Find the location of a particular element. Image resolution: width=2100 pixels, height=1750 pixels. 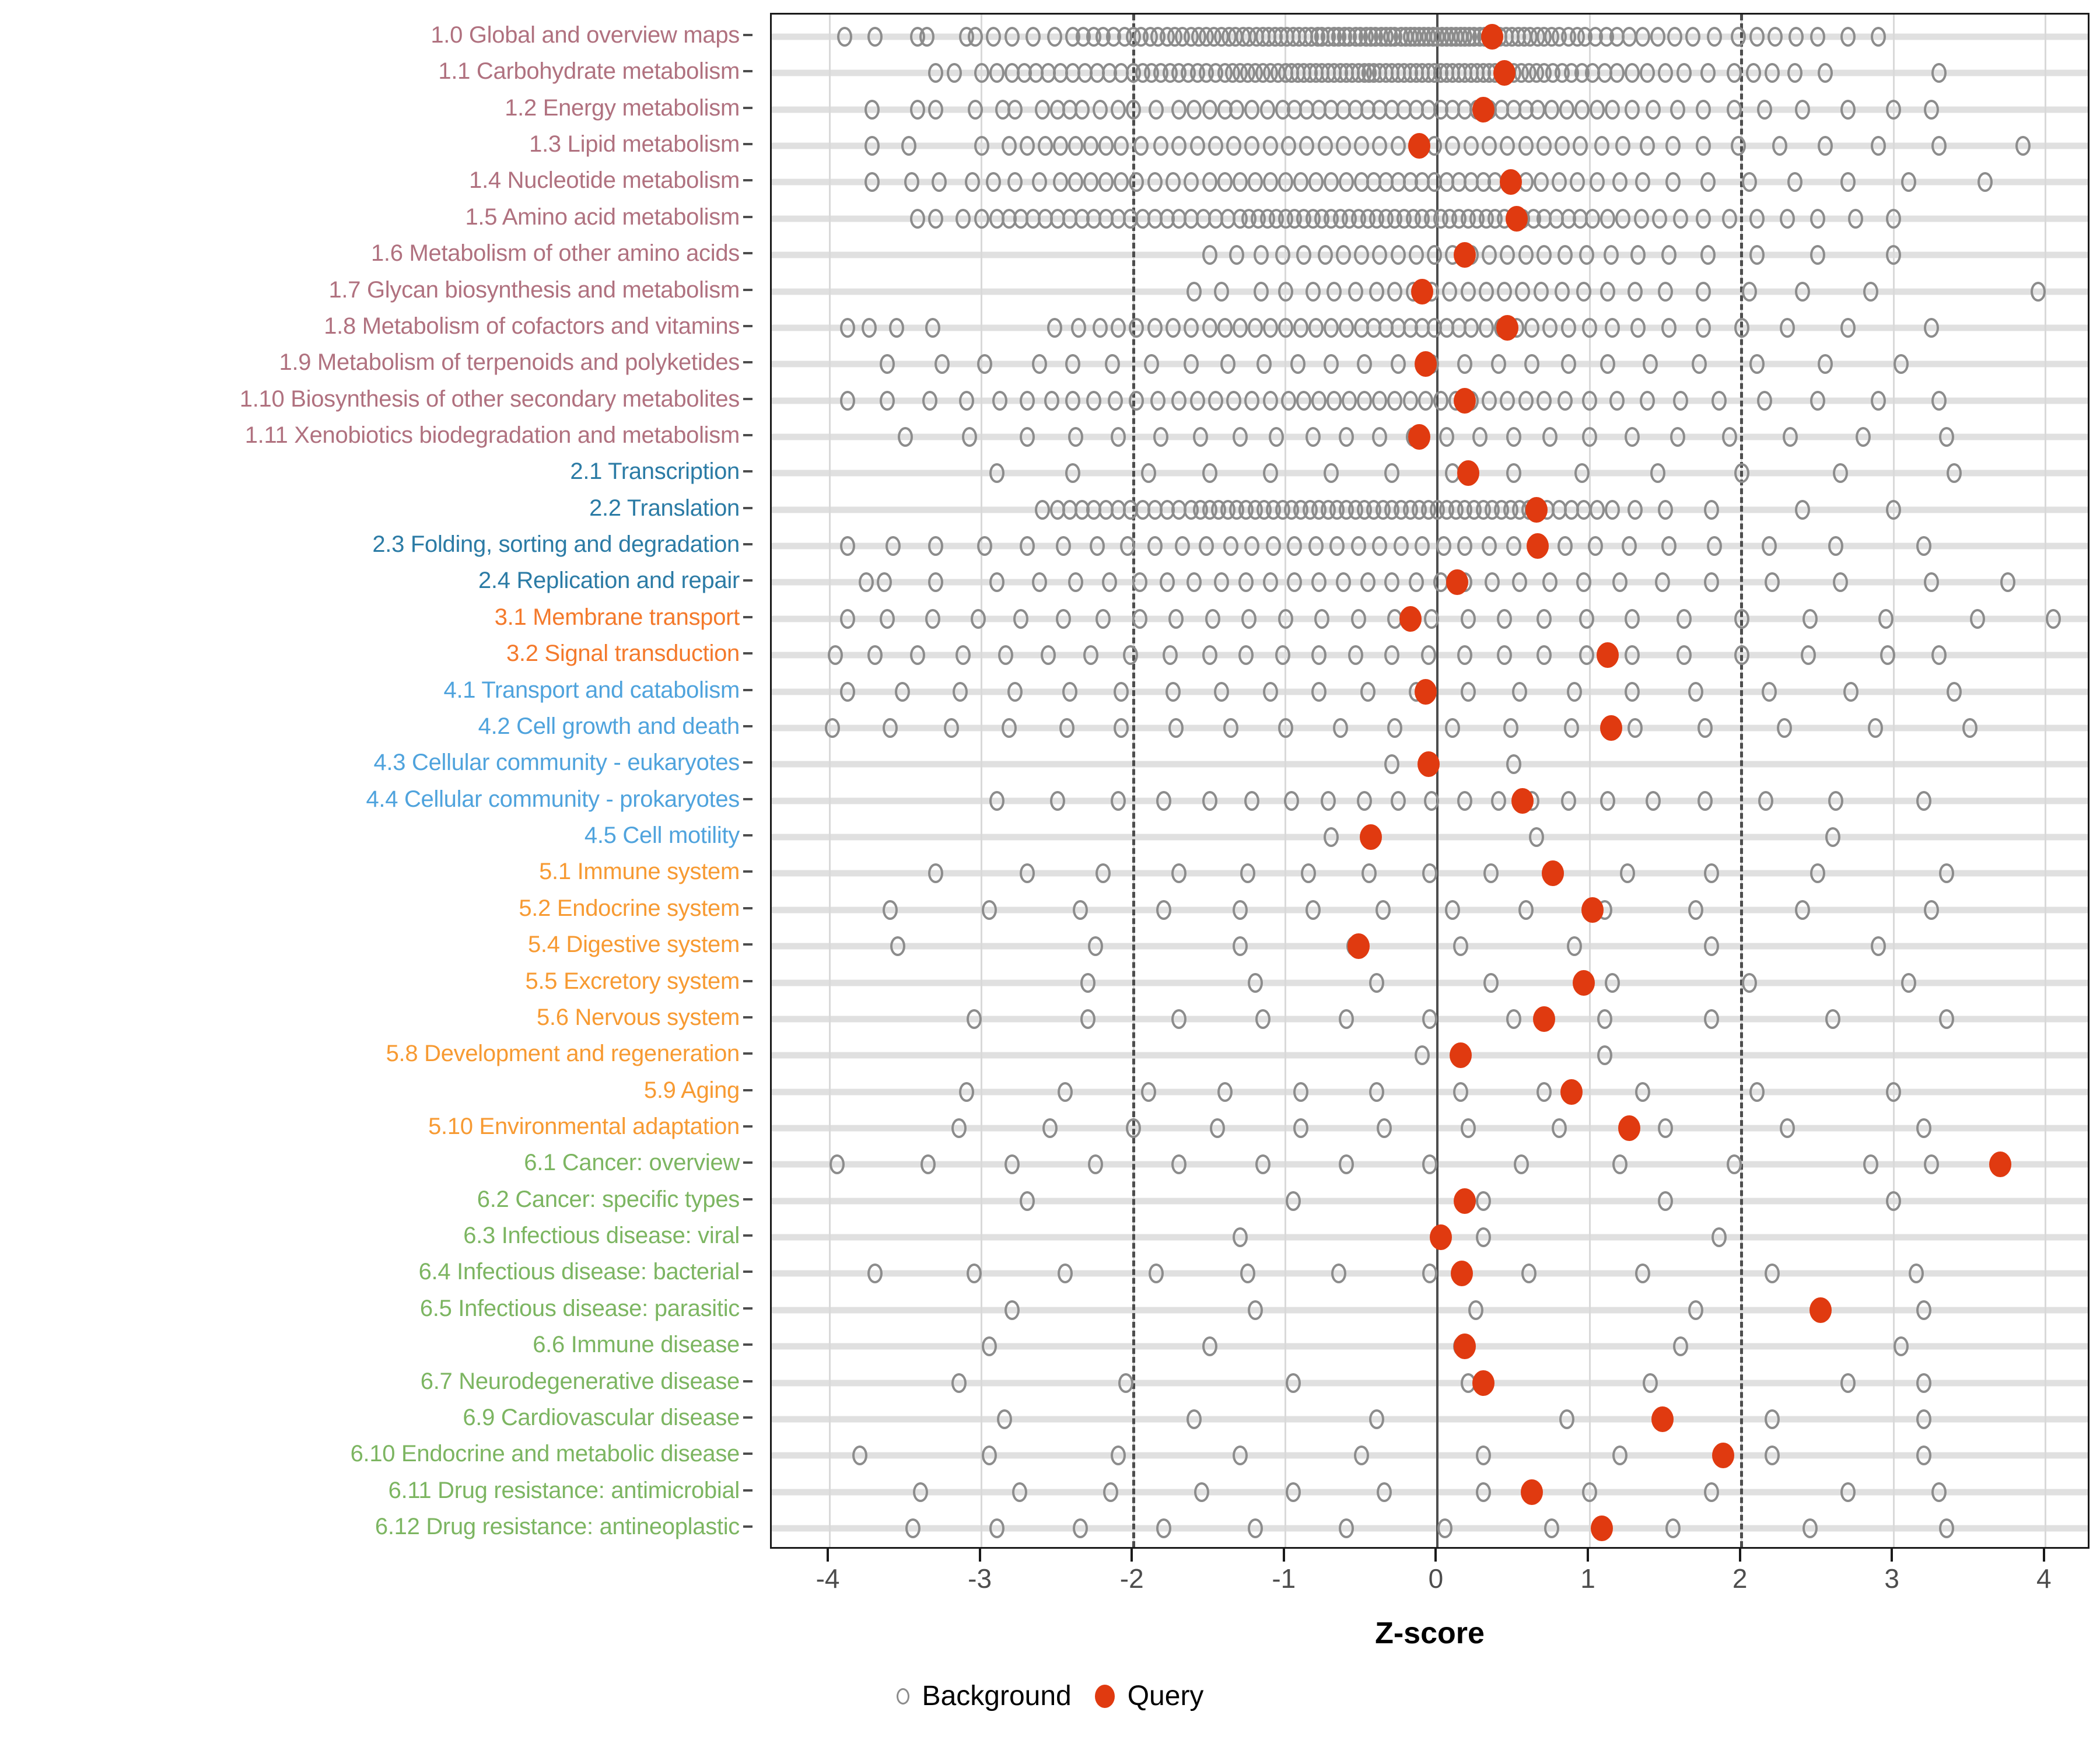

category-label: 2.2 Translation is located at coordinates (664, 508).